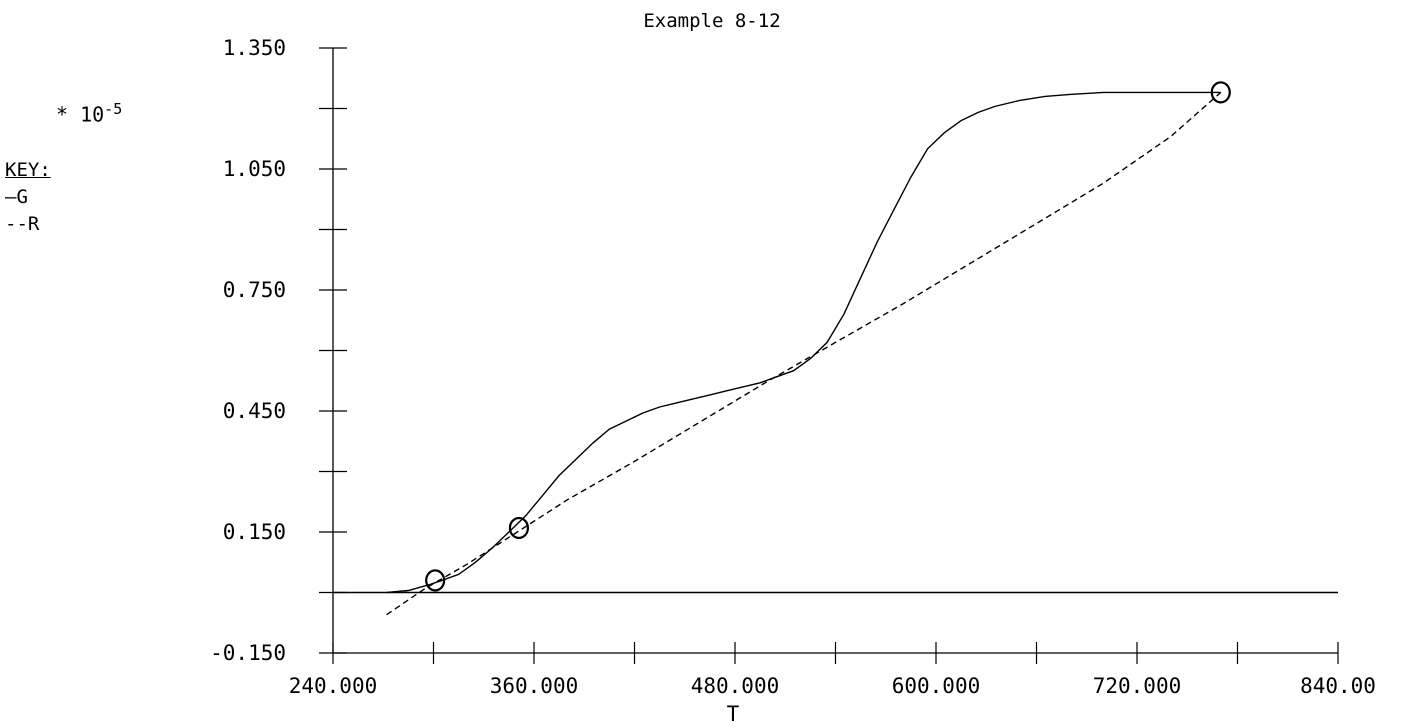  Describe the element at coordinates (89, 113) in the screenshot. I see `y-multiplier-label: * 10-5` at that location.